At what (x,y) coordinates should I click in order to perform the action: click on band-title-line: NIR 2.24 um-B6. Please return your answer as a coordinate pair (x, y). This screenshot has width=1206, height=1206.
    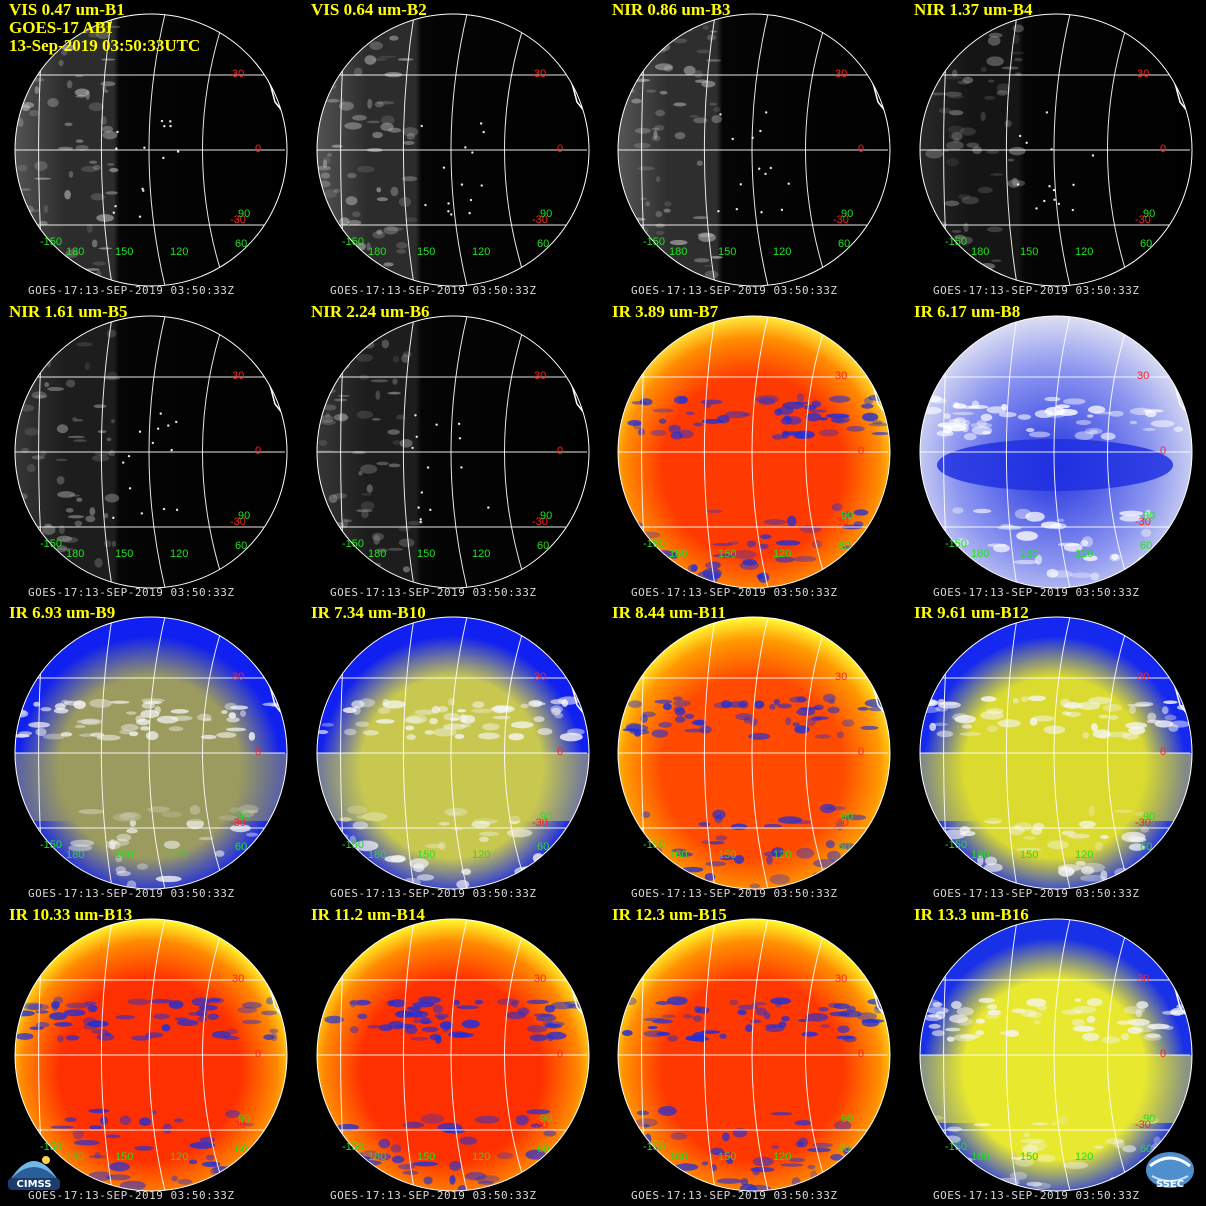
    Looking at the image, I should click on (370, 311).